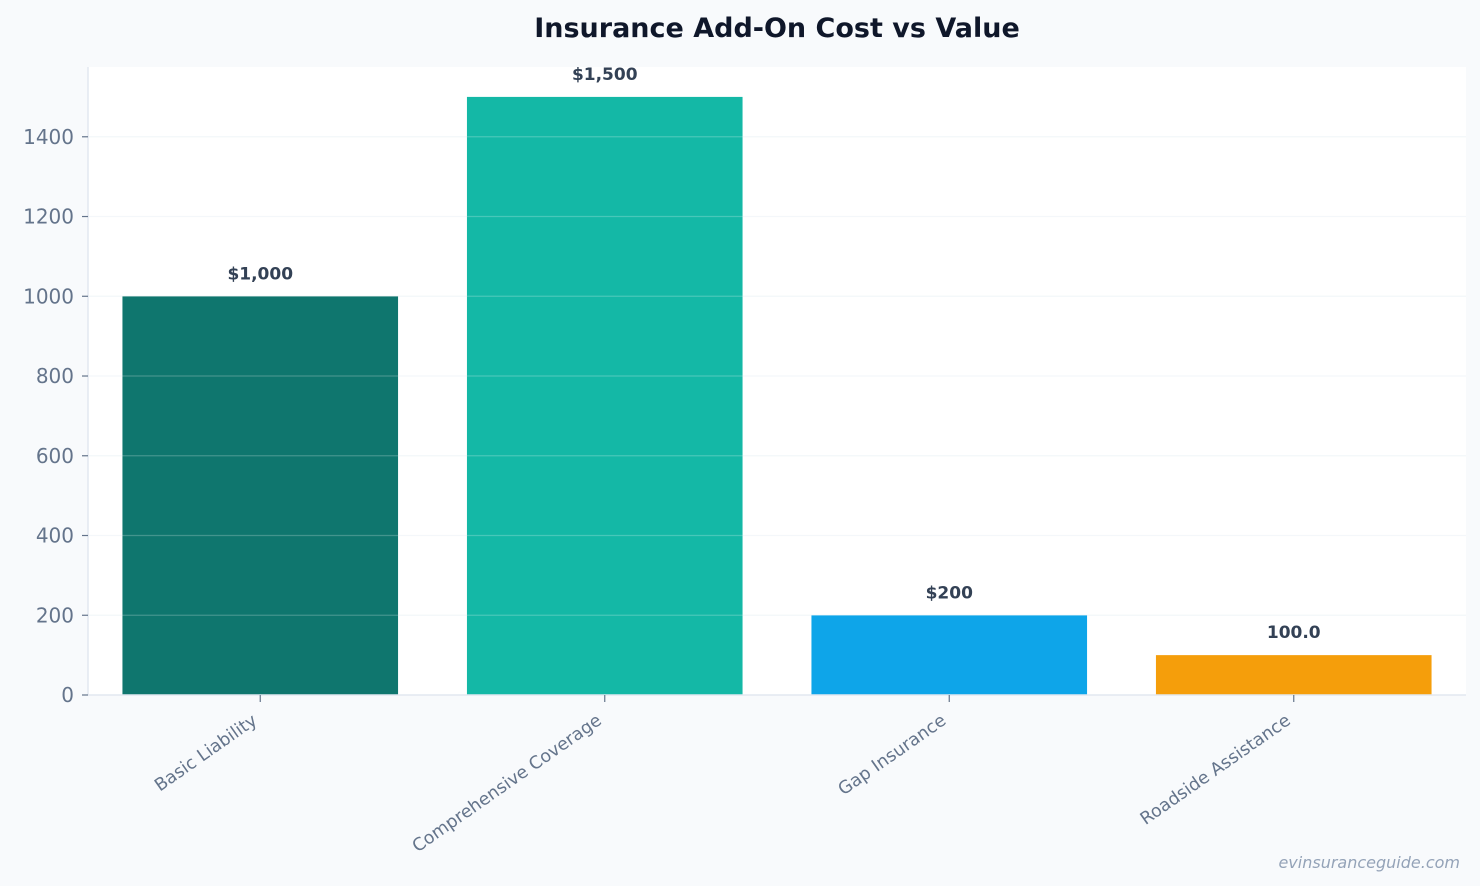 Image resolution: width=1480 pixels, height=886 pixels. What do you see at coordinates (48, 217) in the screenshot?
I see `y-tick-label: 1200` at bounding box center [48, 217].